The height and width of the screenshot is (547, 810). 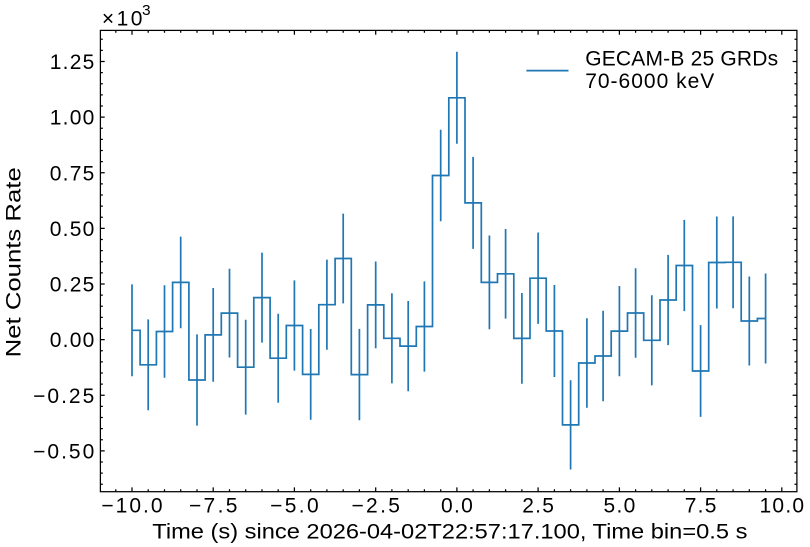 I want to click on svg-text: 1.25, so click(x=72, y=62).